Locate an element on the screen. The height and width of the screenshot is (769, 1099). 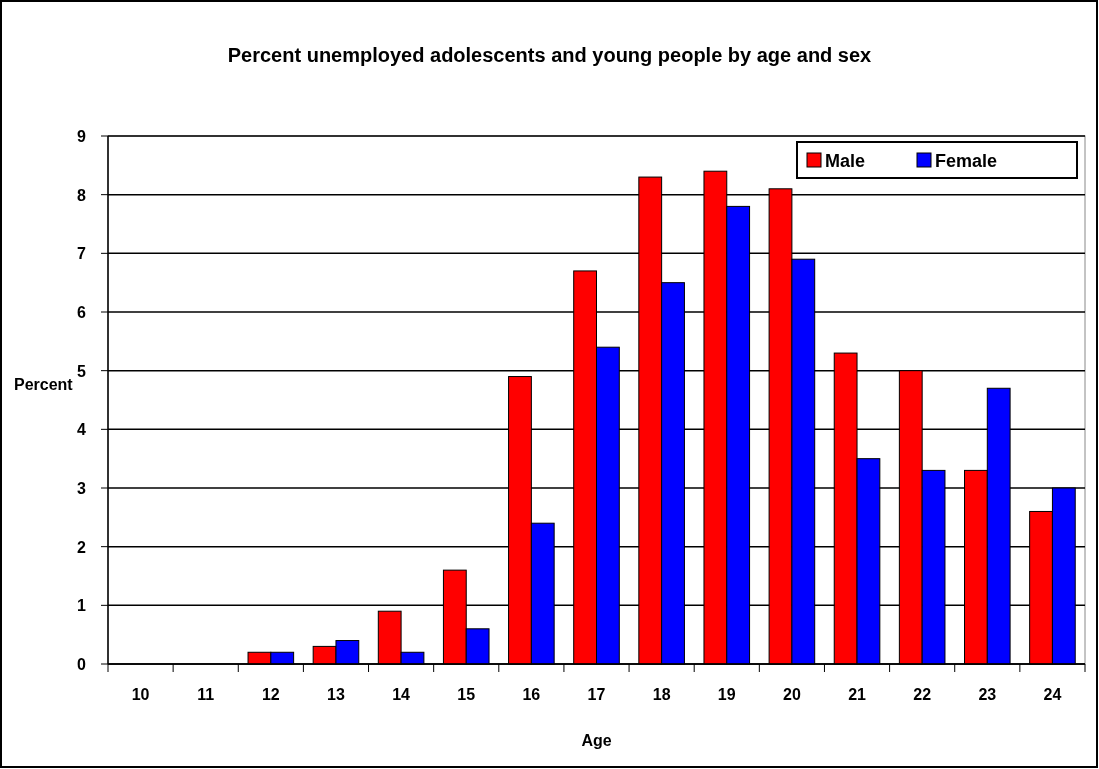
x-tick-label: 17 is located at coordinates (596, 694).